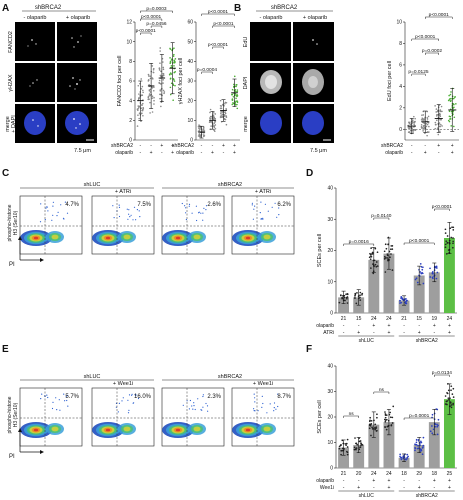 This screenshot has height=500, width=463. What do you see at coordinates (400, 87) in the screenshot?
I see `y-tick-label: 4` at bounding box center [400, 87].